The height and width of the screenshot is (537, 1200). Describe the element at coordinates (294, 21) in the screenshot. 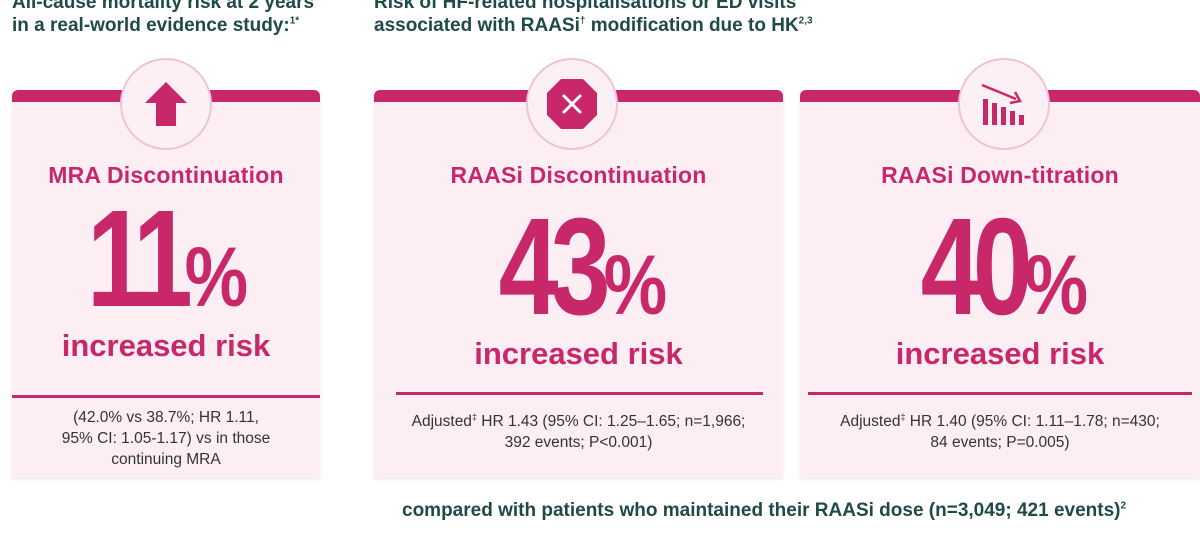

I see `mortality-heading-sup: 1*` at that location.